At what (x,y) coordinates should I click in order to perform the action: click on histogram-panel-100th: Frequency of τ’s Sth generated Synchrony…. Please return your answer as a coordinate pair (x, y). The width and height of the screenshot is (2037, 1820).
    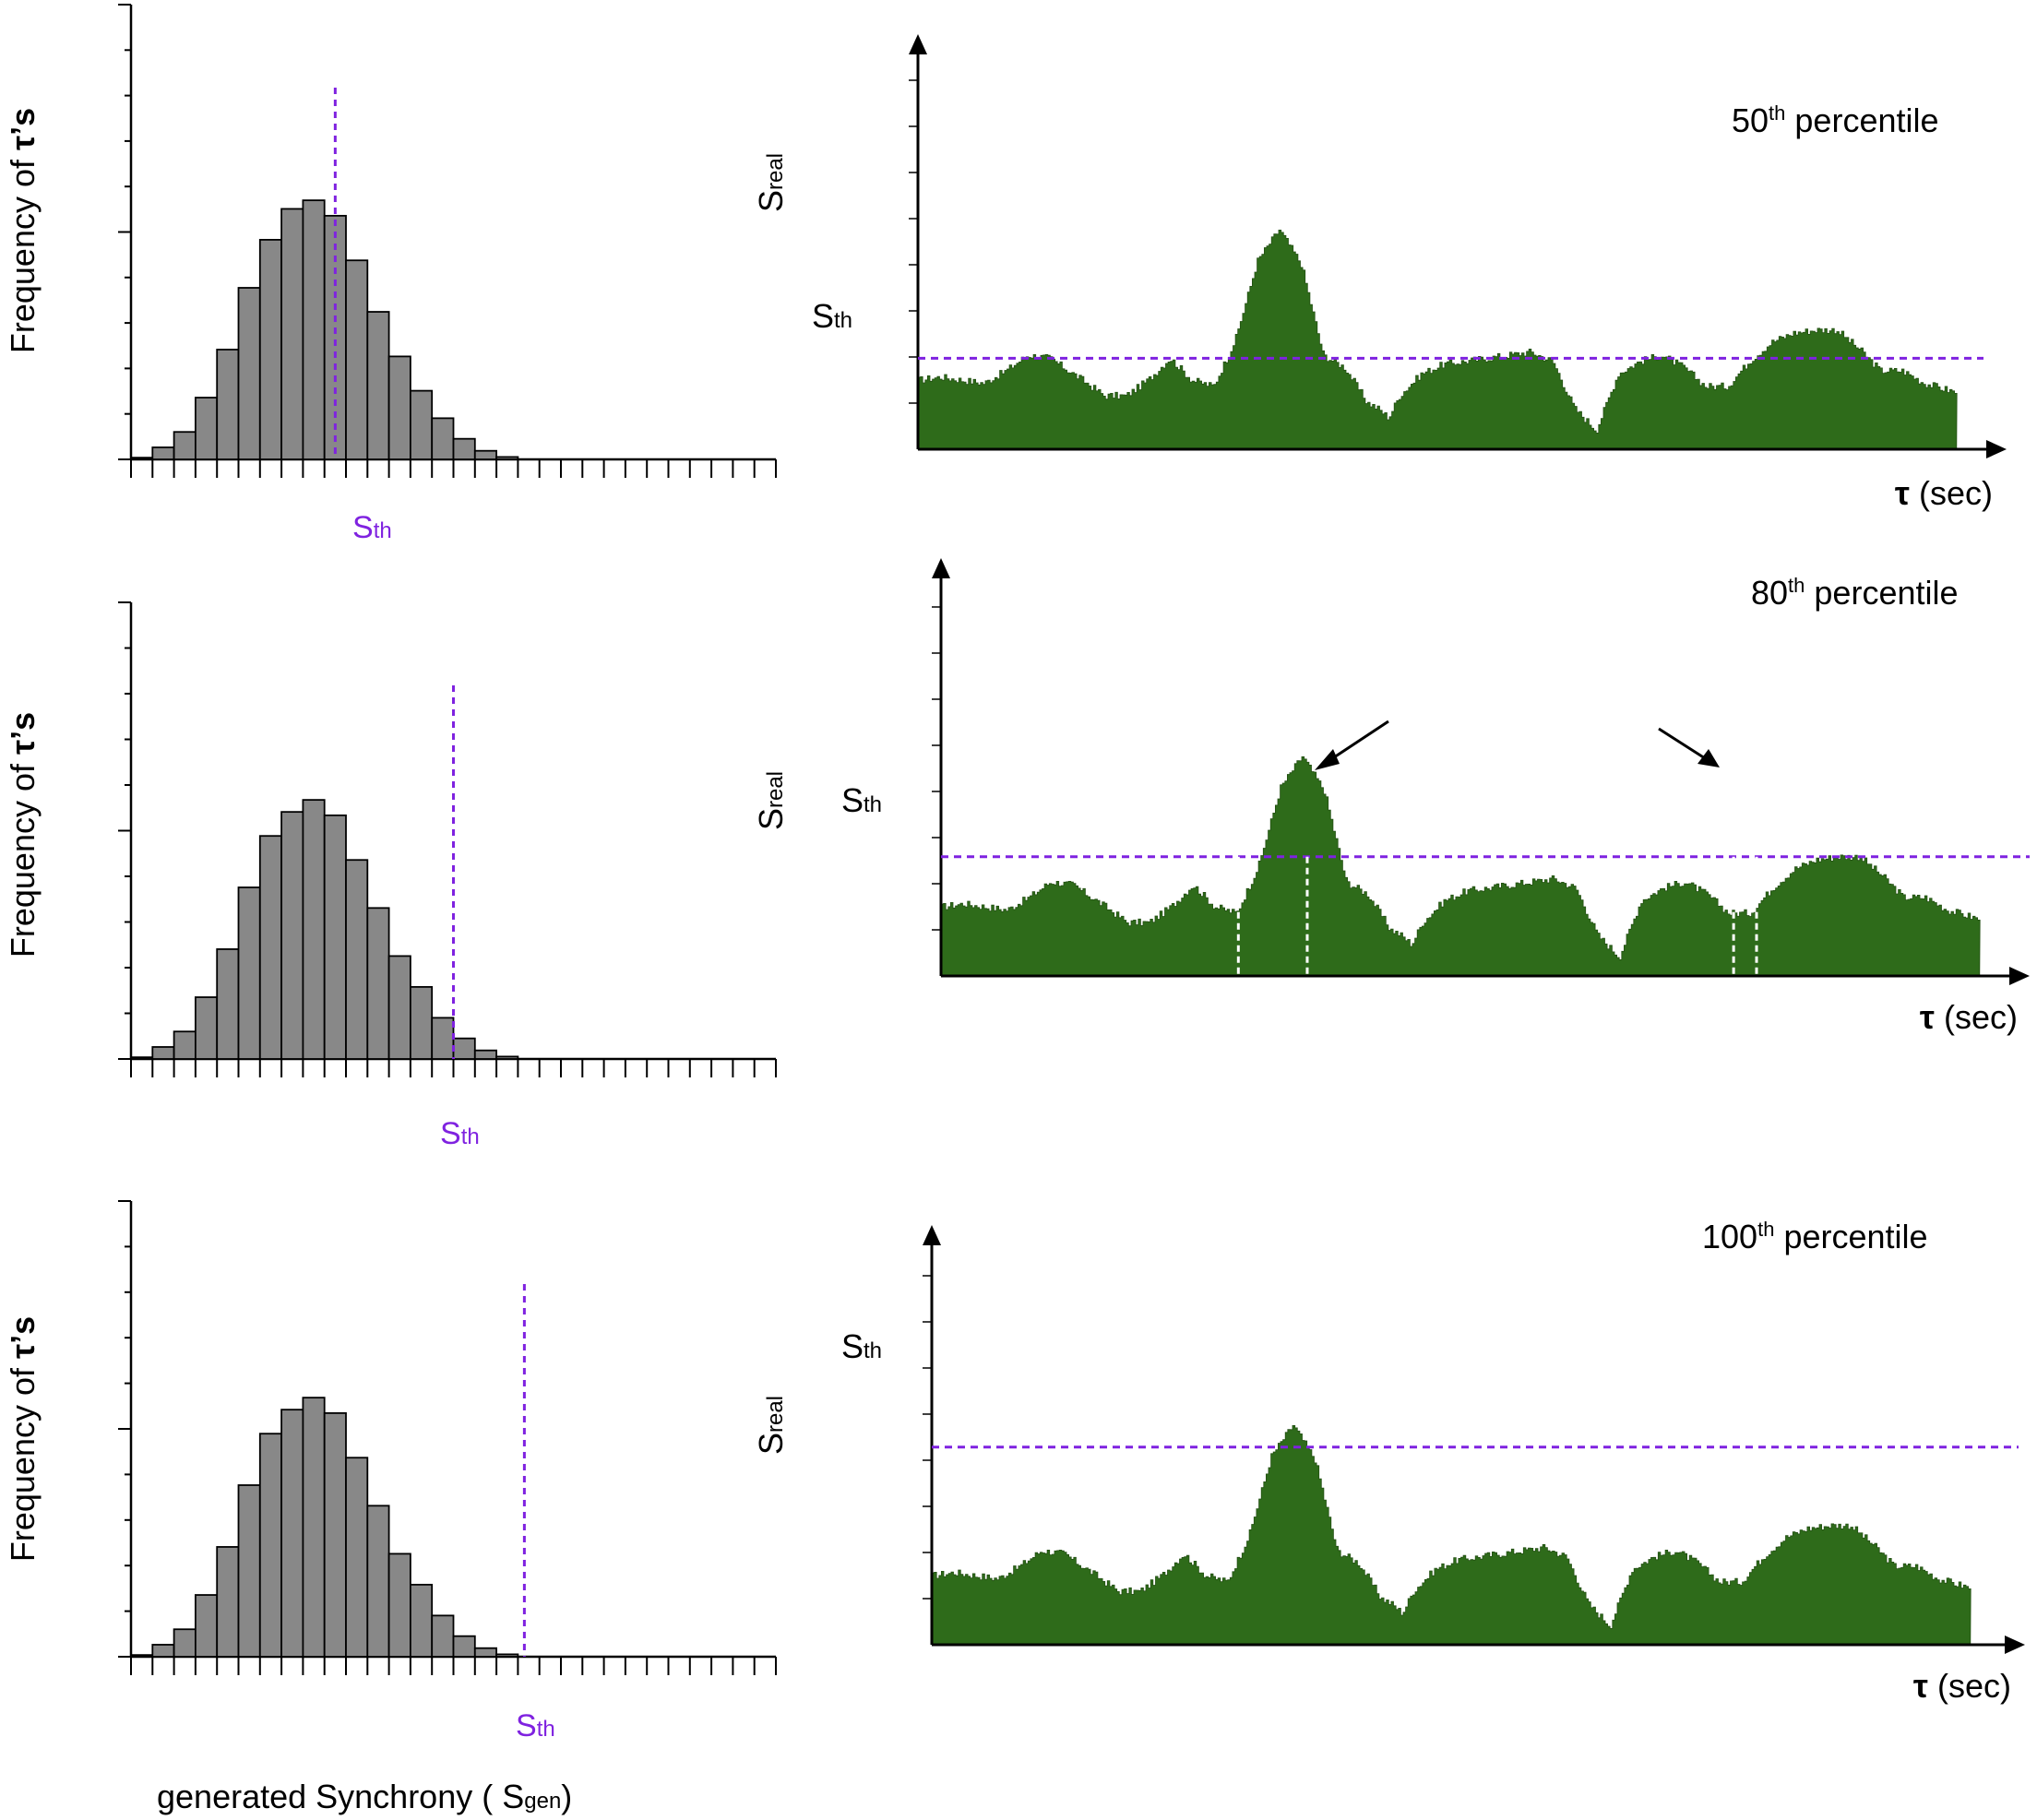
    Looking at the image, I should click on (390, 1507).